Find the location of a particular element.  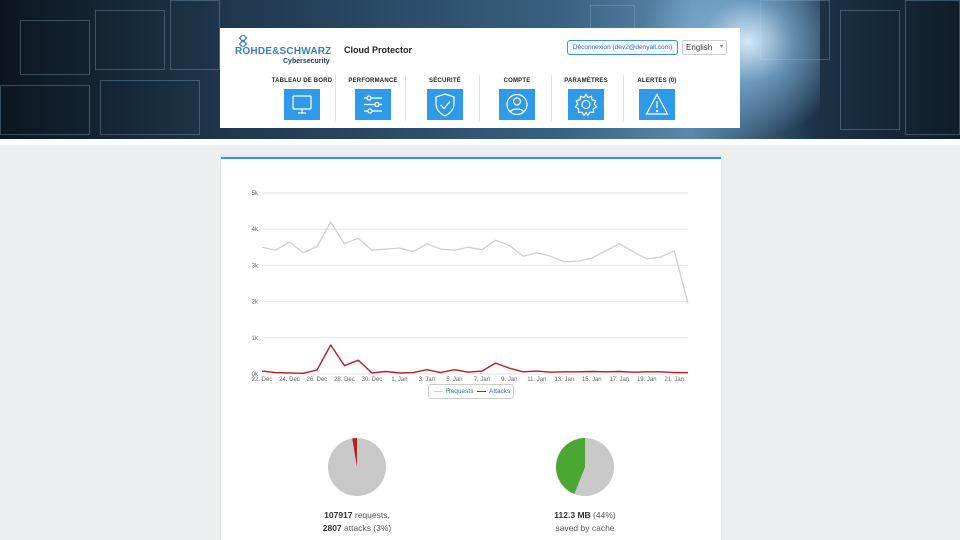

x-tick-label: 3. Jan is located at coordinates (427, 380).